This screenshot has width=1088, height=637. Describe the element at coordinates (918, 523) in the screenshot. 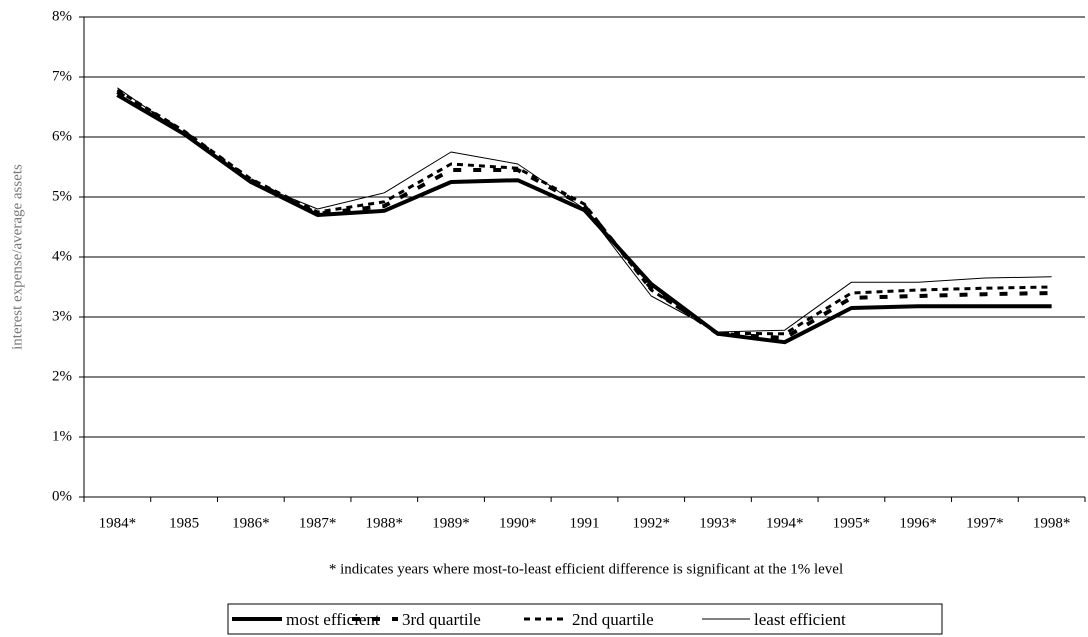

I see `x-tick-label: 1996*` at that location.